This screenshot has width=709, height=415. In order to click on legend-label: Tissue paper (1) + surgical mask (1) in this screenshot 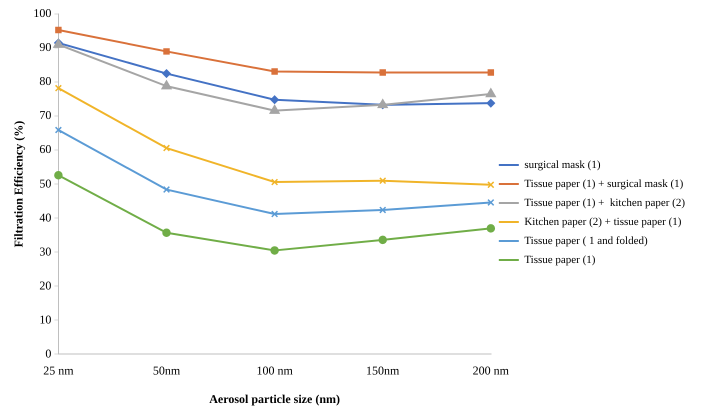, I will do `click(604, 184)`.